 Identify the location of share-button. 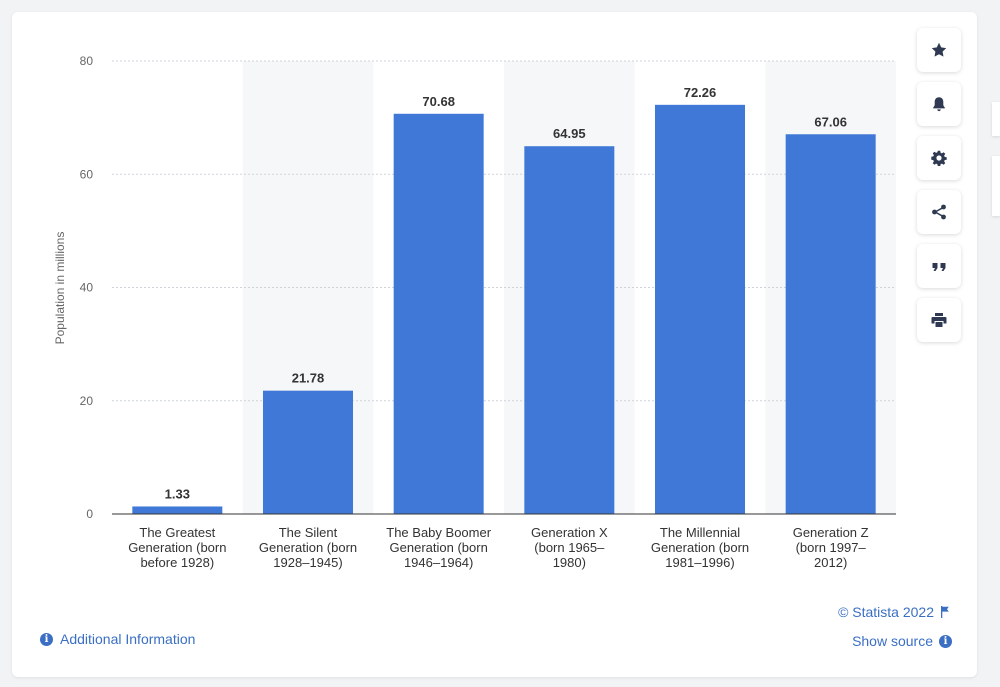
(939, 212).